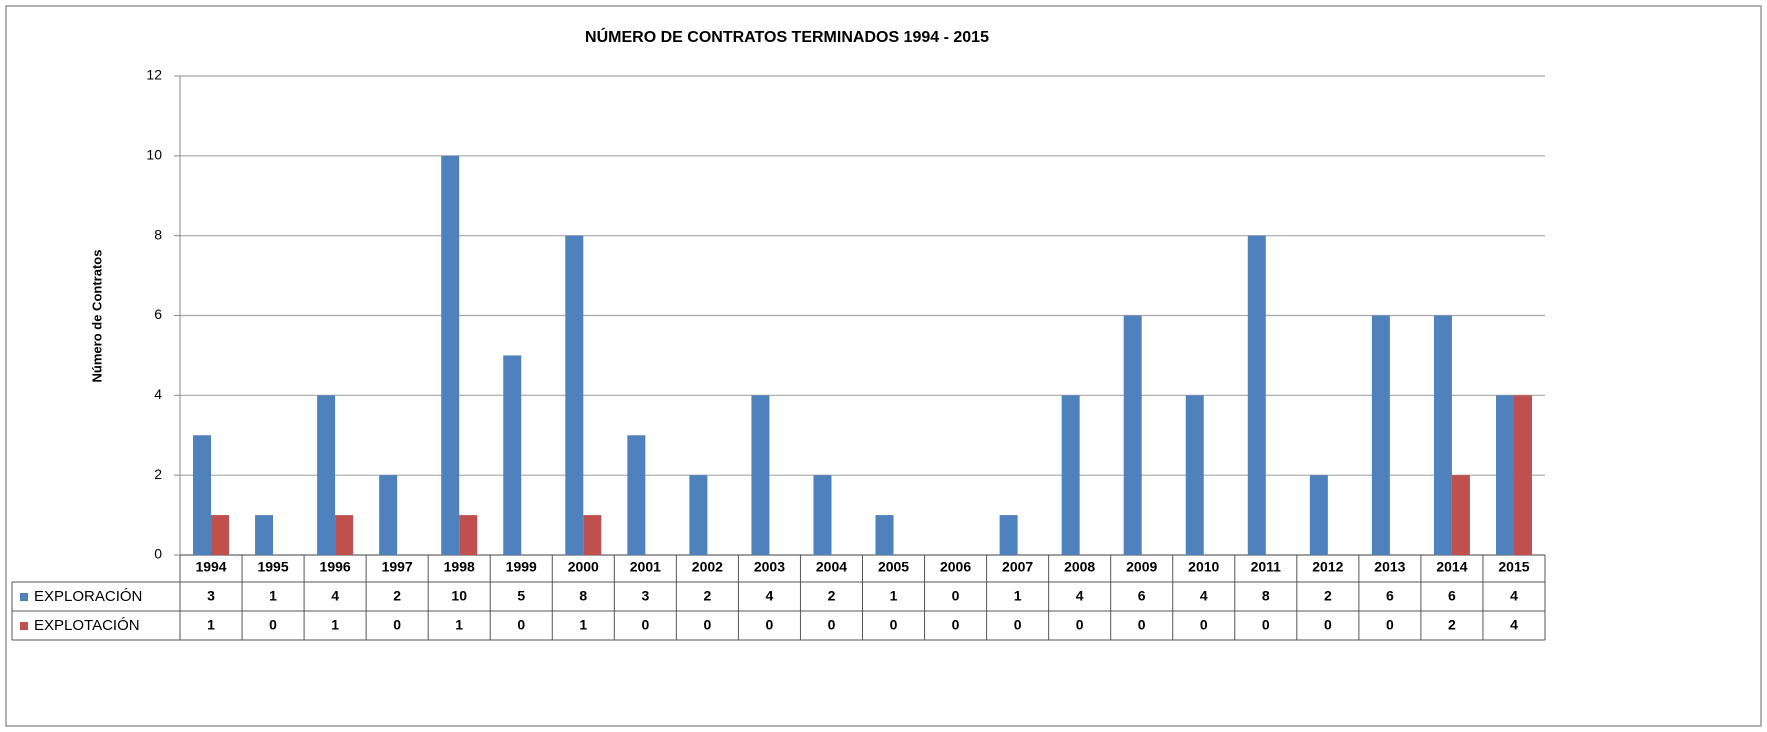 This screenshot has height=732, width=1767. What do you see at coordinates (158, 554) in the screenshot?
I see `y-tick-label: 0` at bounding box center [158, 554].